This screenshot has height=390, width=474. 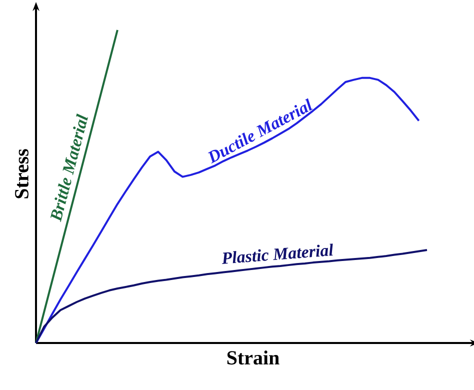 What do you see at coordinates (277, 254) in the screenshot?
I see `series-label: Plastic Material` at bounding box center [277, 254].